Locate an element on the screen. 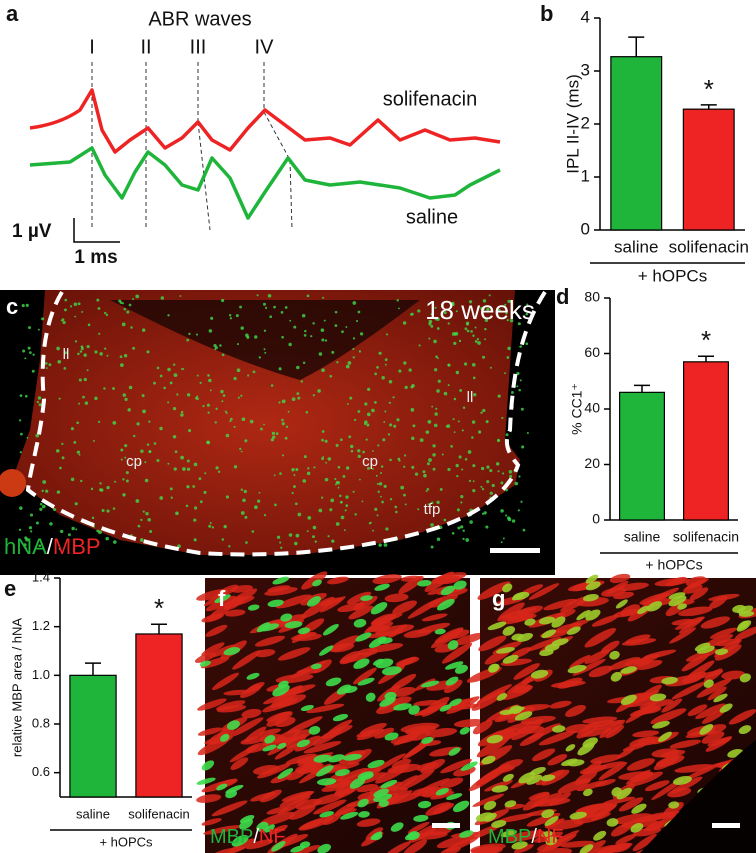 Image resolution: width=756 pixels, height=853 pixels. y-tick-label: 40 is located at coordinates (592, 408).